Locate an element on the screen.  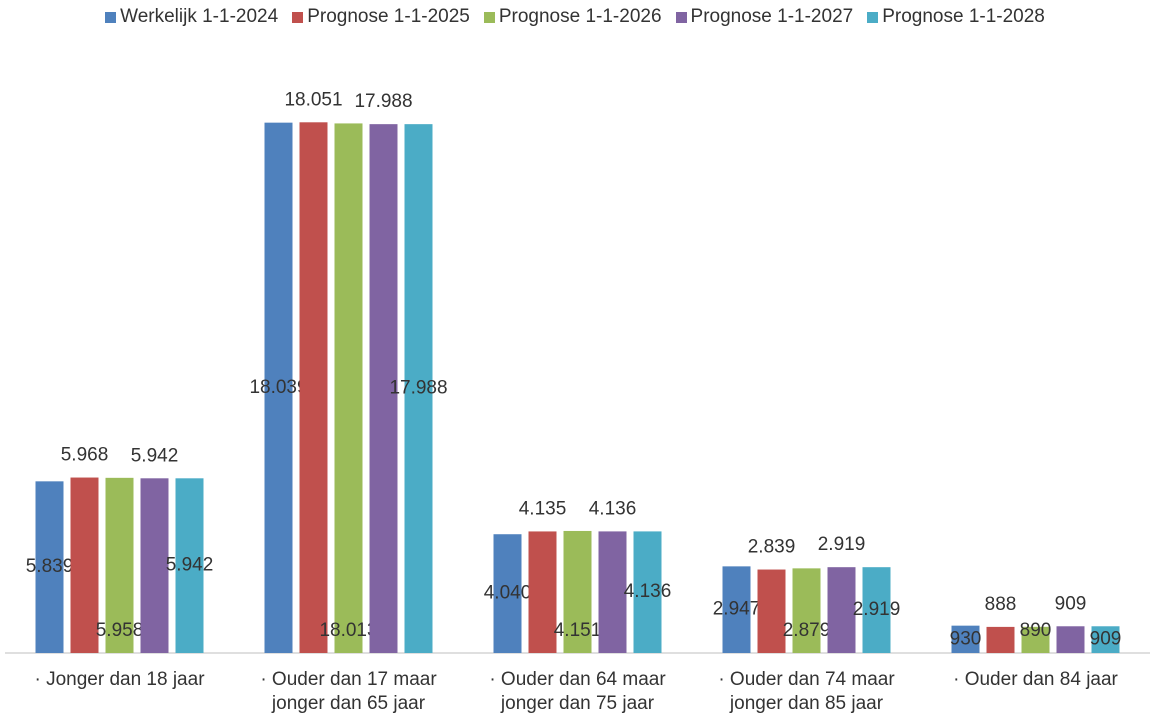
legend-label: Werkelijk 1-1-2024 is located at coordinates (199, 16).